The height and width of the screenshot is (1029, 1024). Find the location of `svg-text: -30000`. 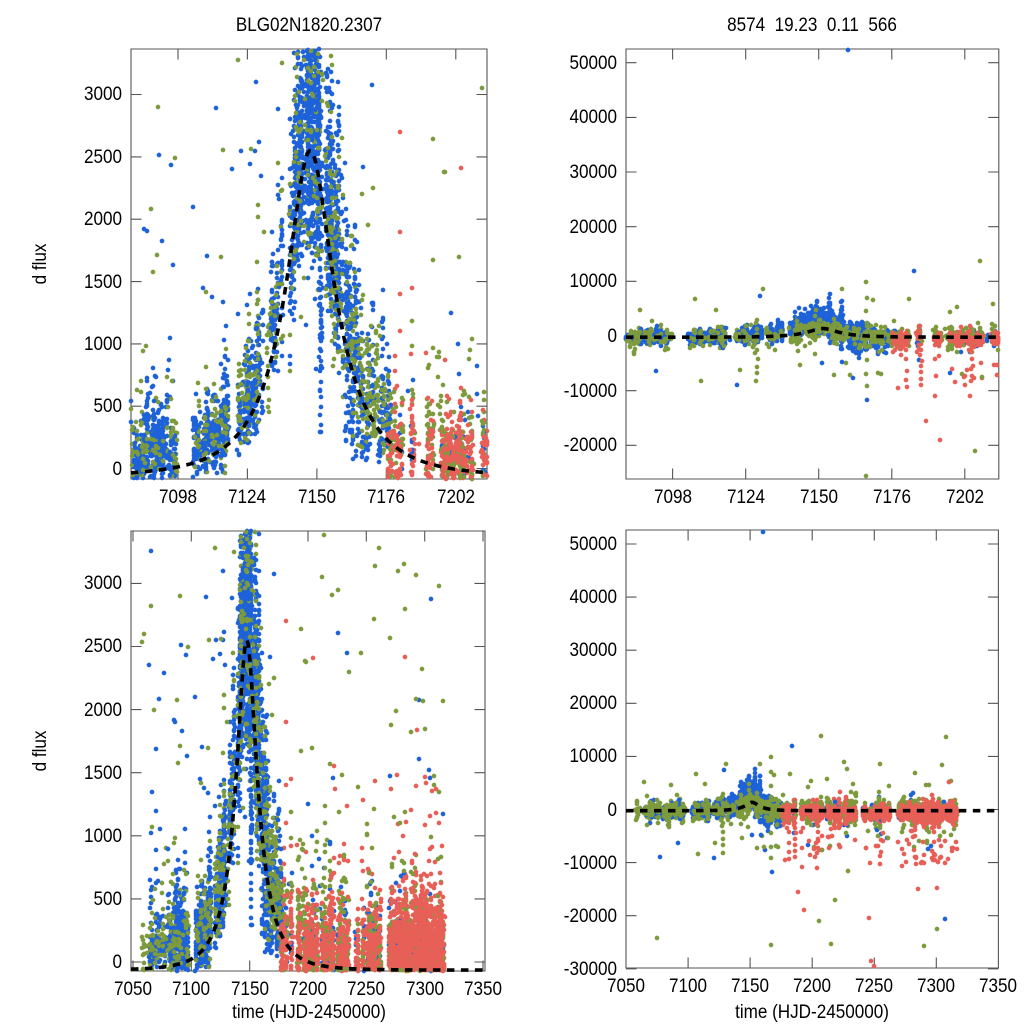

svg-text: -30000 is located at coordinates (590, 968).